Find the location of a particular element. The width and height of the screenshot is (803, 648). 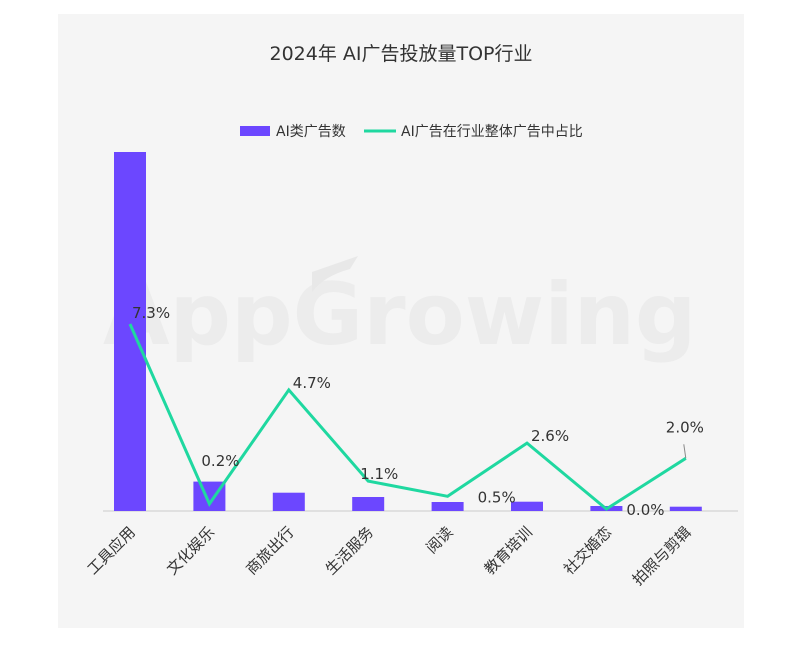

x-tick-label-1: 文化娱乐 is located at coordinates (190, 550).